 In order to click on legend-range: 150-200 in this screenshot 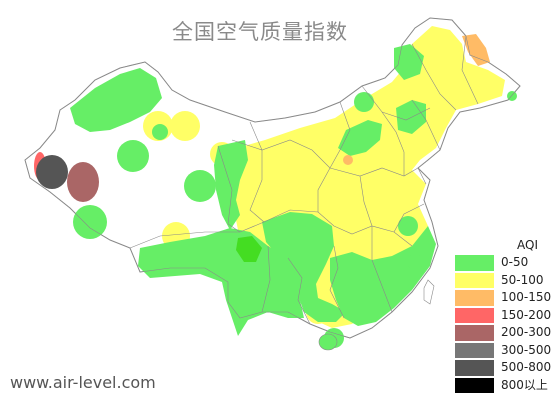, I will do `click(526, 314)`.